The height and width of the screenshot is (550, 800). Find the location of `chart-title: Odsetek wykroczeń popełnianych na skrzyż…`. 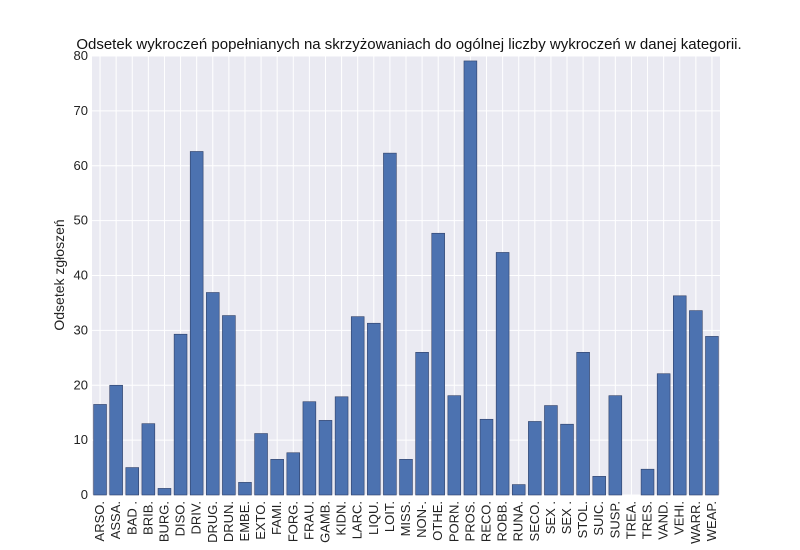

chart-title: Odsetek wykroczeń popełnianych na skrzyż… is located at coordinates (408, 44).